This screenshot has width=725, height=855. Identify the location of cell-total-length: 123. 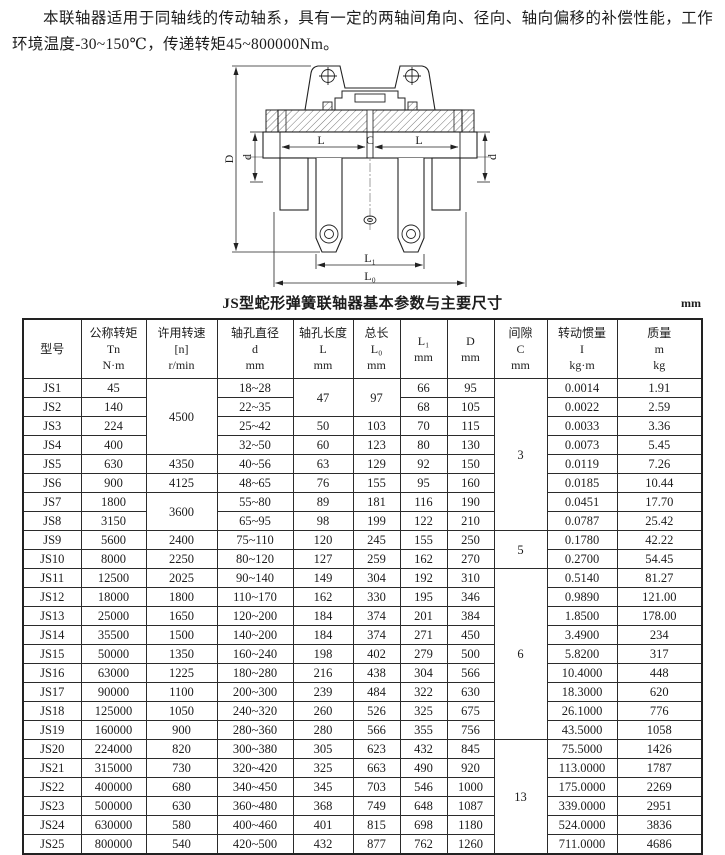
(376, 445).